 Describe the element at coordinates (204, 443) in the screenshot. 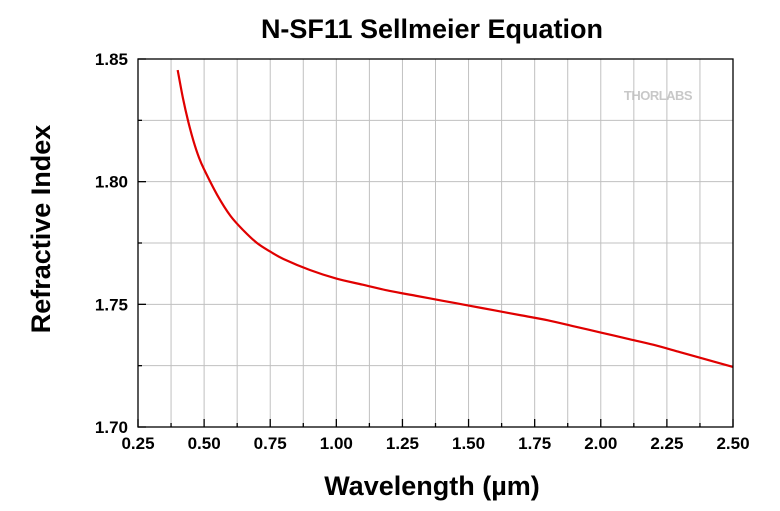

I see `x-tick-label: 0.50` at that location.